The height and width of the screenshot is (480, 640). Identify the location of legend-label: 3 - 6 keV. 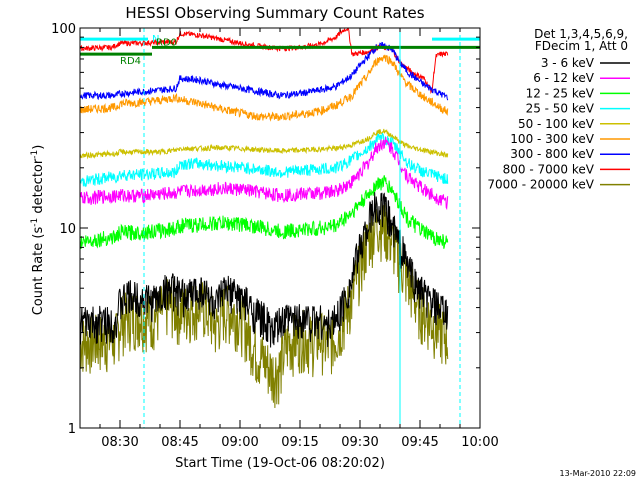
(568, 63).